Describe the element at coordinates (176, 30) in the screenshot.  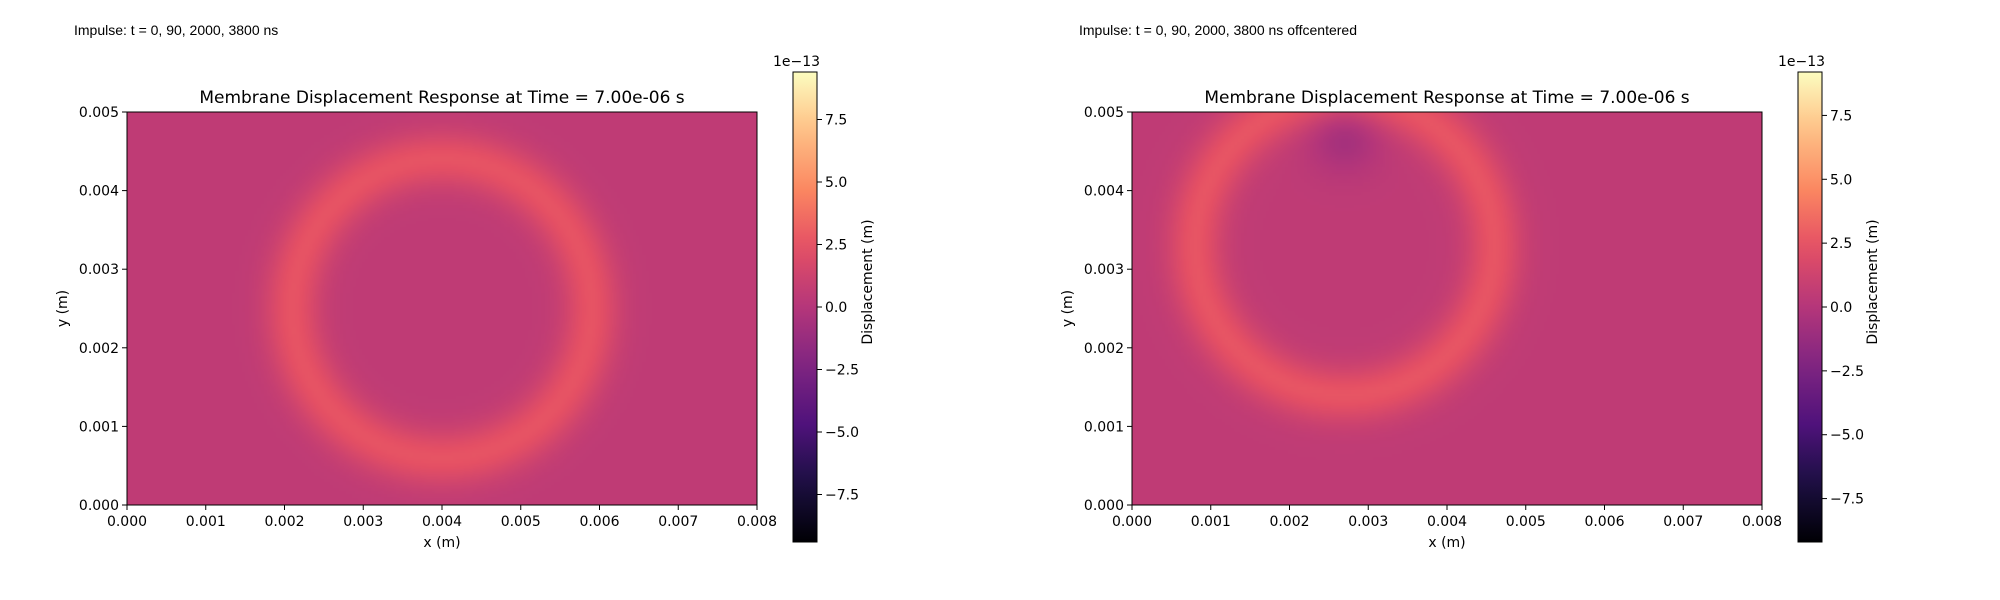
I see `figure-caption: Impulse: t = 0, 90, 2000, 3800 ns` at that location.